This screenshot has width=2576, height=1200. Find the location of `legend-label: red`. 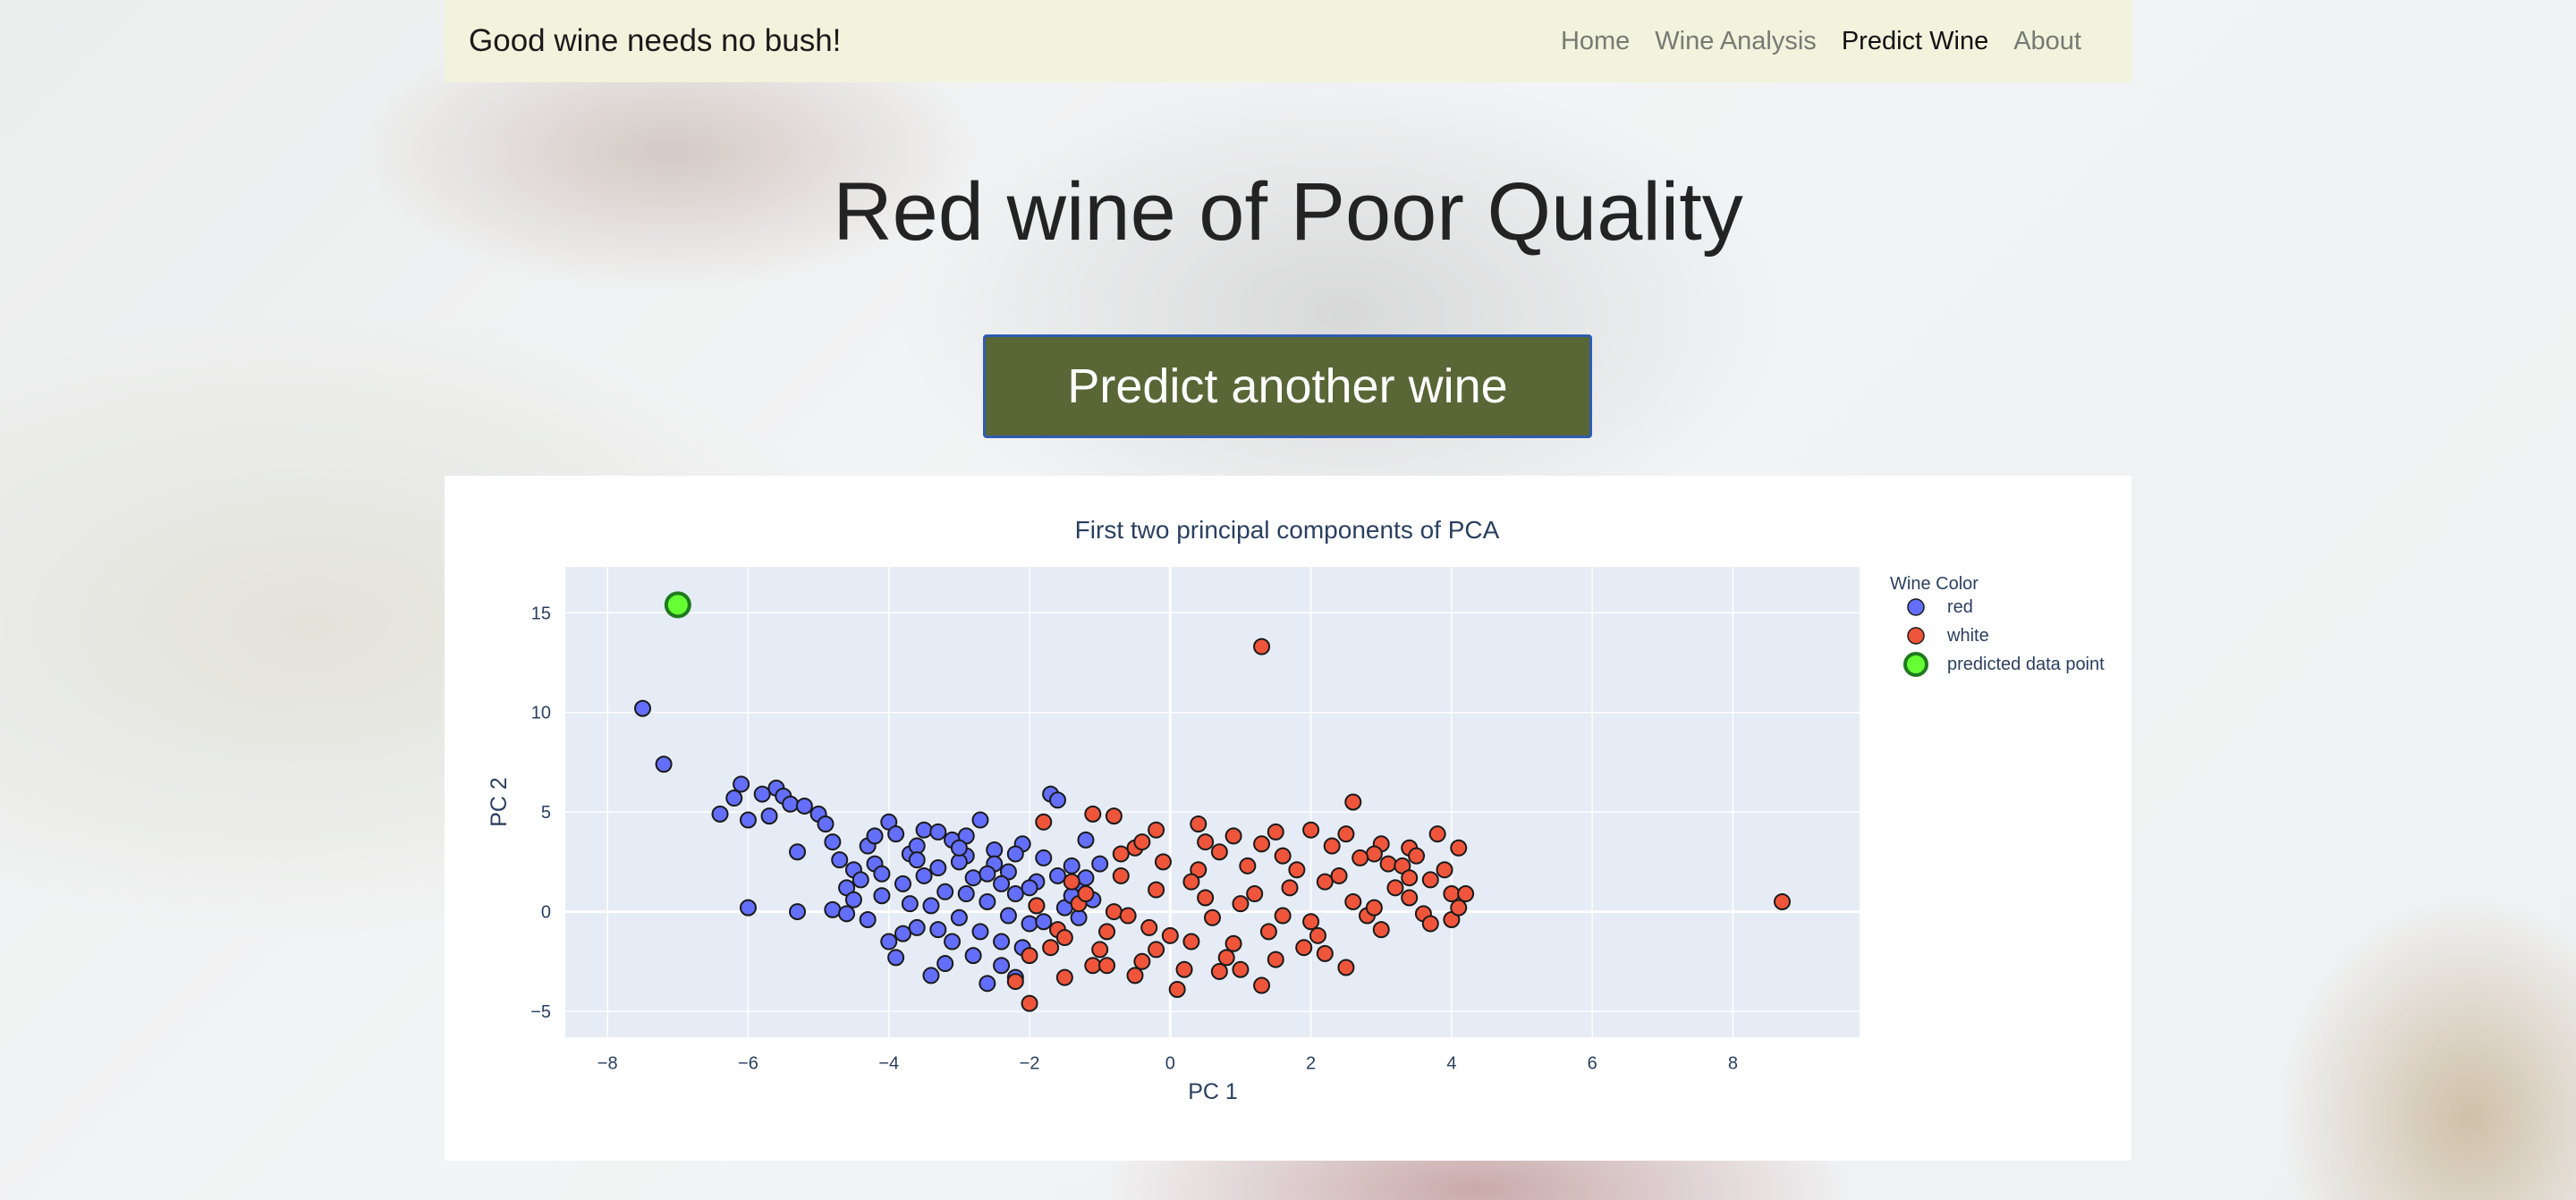

legend-label: red is located at coordinates (1960, 607).